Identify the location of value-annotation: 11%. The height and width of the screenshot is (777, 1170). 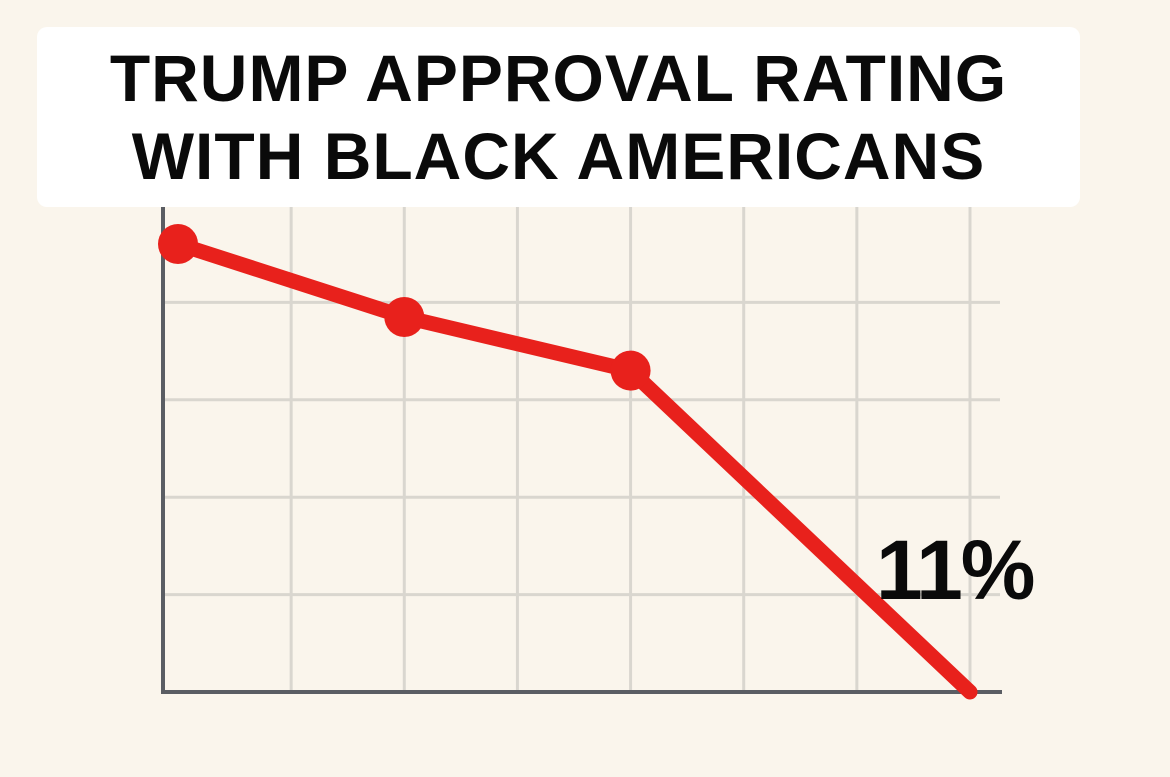
(955, 570).